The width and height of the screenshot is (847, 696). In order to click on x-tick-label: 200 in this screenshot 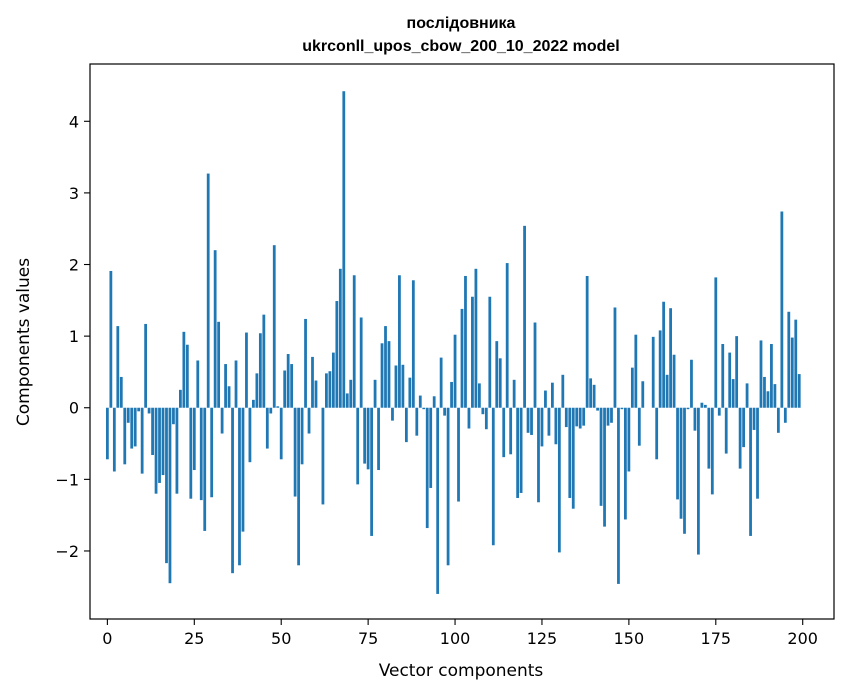, I will do `click(802, 638)`.